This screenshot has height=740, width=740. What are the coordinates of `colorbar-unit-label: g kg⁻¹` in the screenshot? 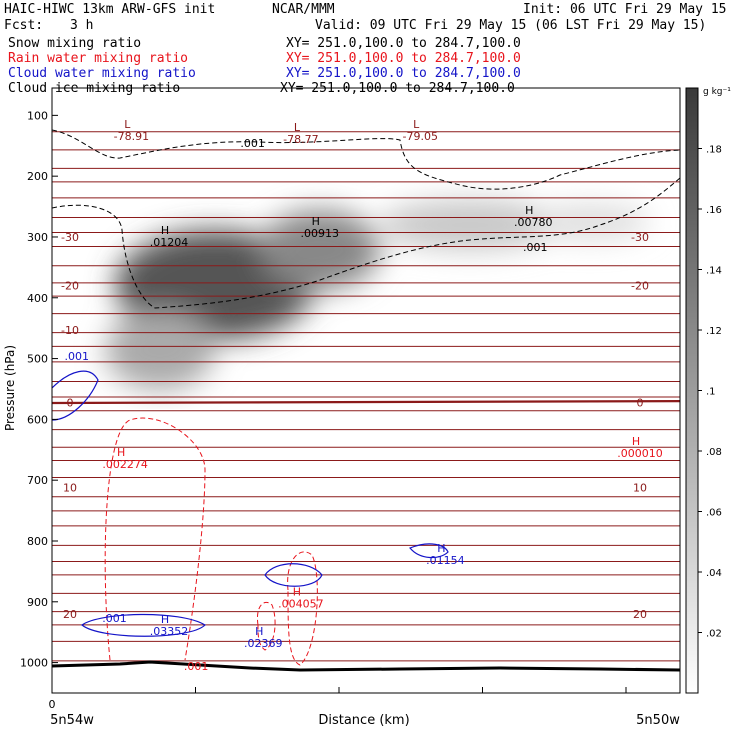 It's located at (717, 92).